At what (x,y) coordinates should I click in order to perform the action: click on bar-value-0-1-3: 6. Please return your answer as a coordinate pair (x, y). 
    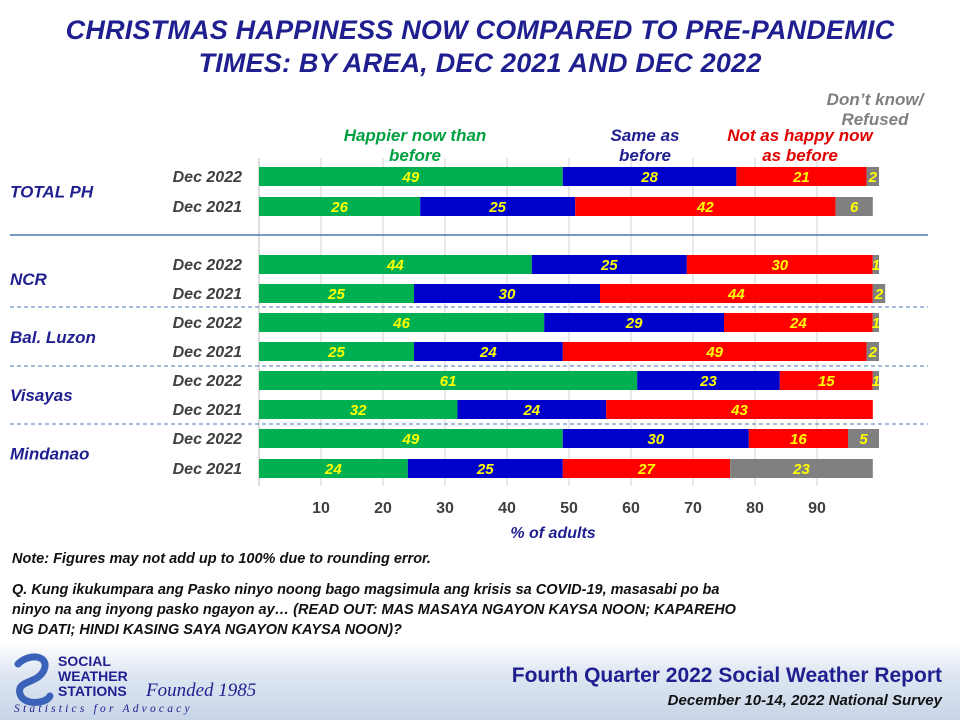
    Looking at the image, I should click on (854, 207).